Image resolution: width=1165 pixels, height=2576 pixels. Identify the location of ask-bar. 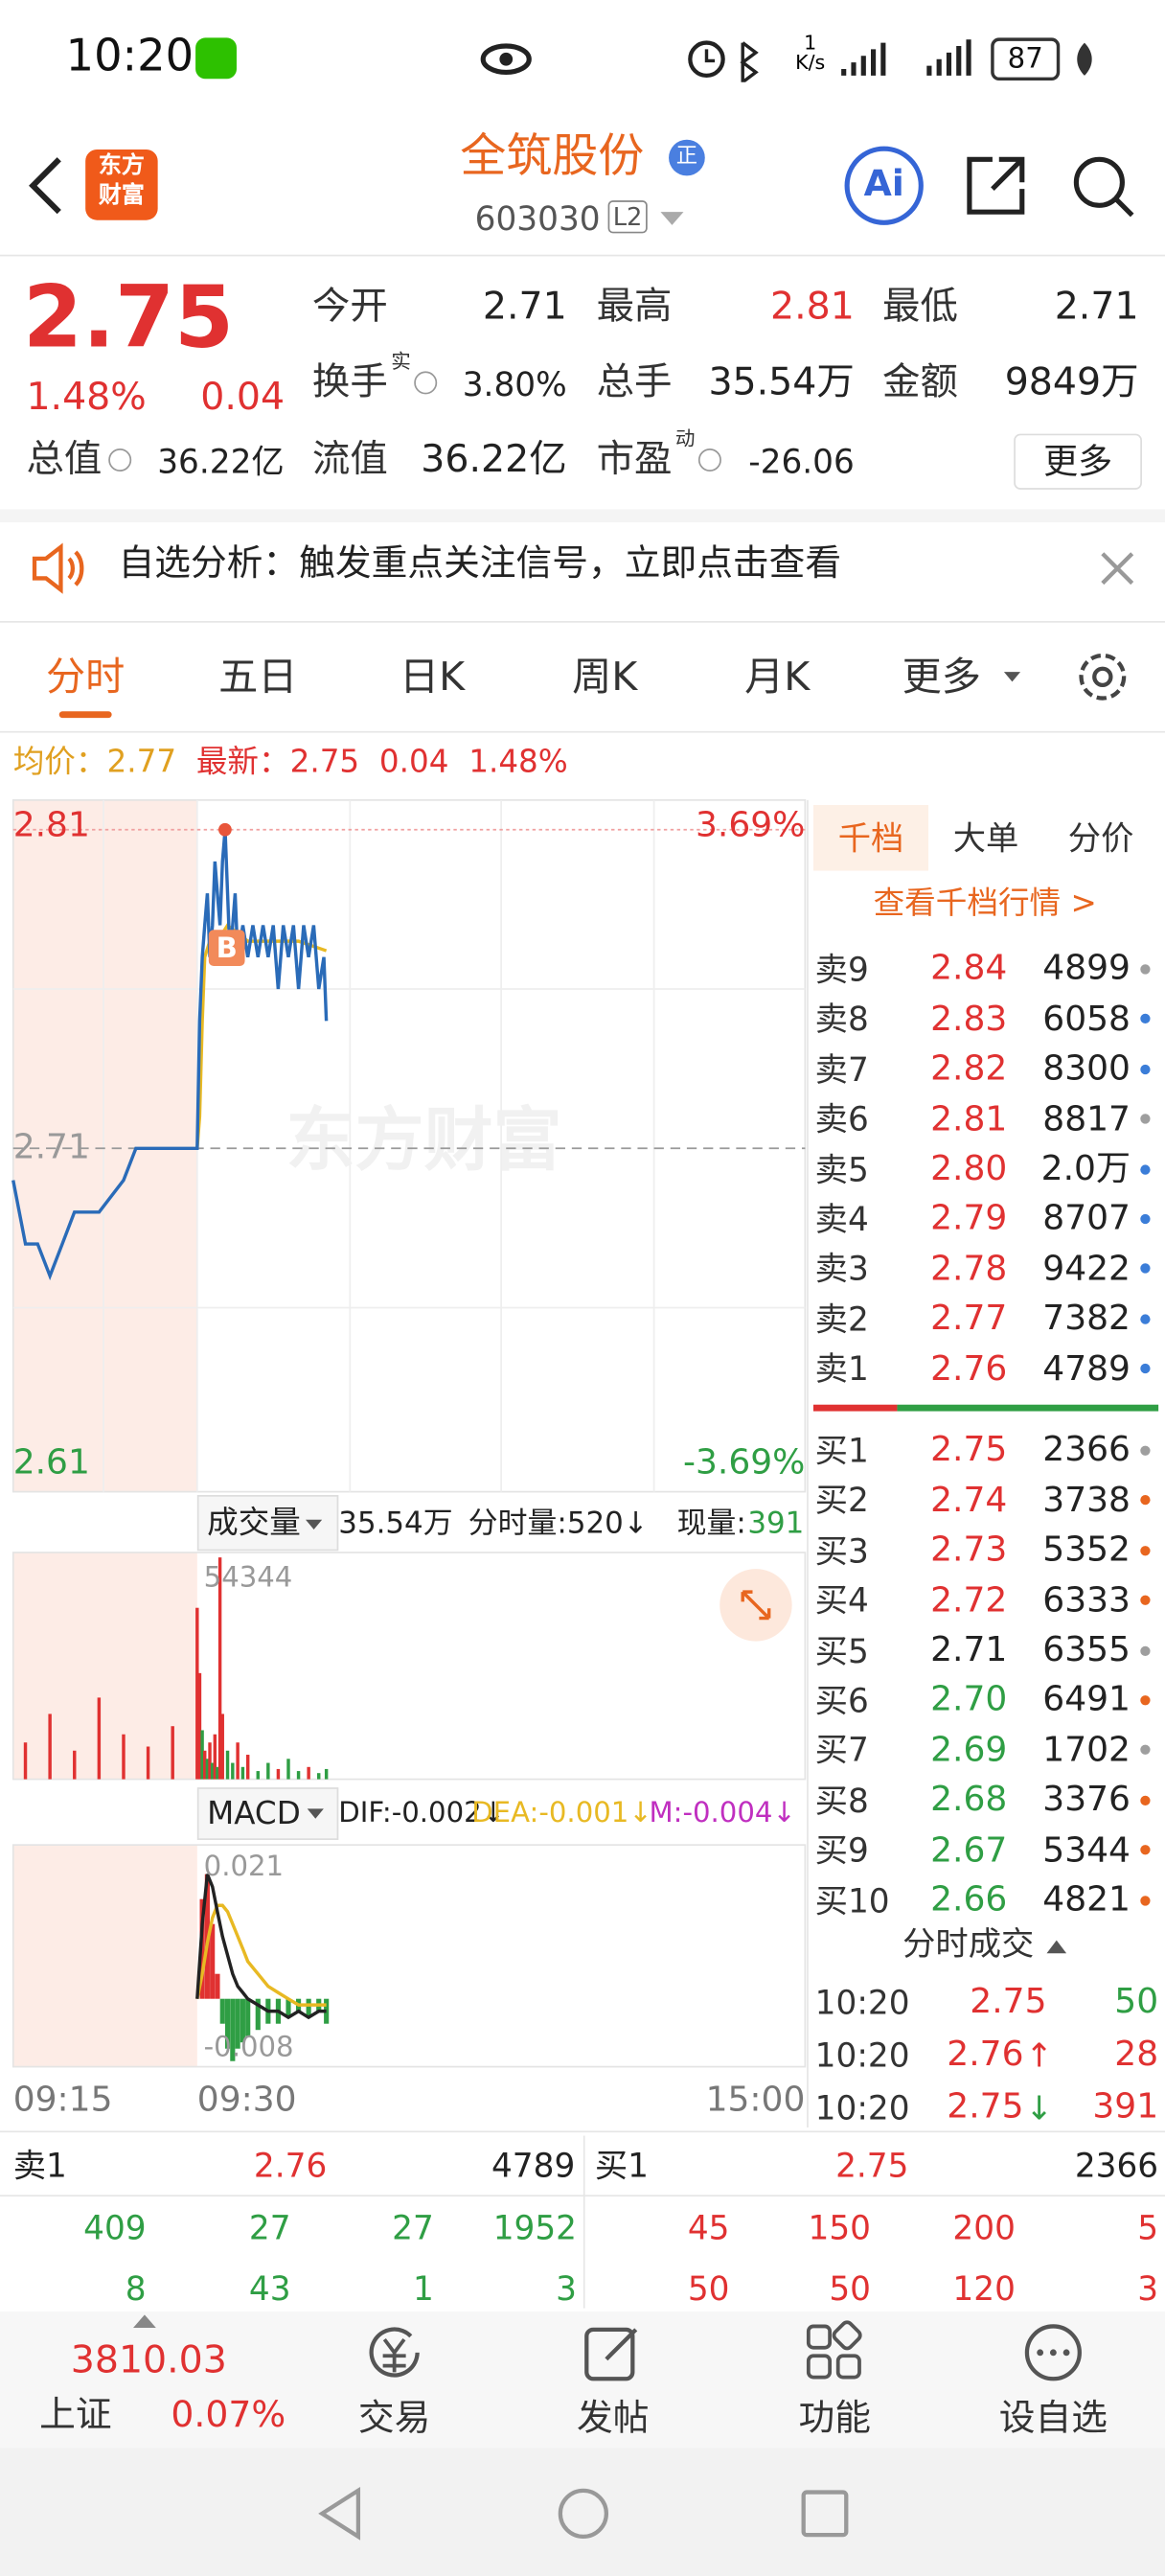
(855, 1408).